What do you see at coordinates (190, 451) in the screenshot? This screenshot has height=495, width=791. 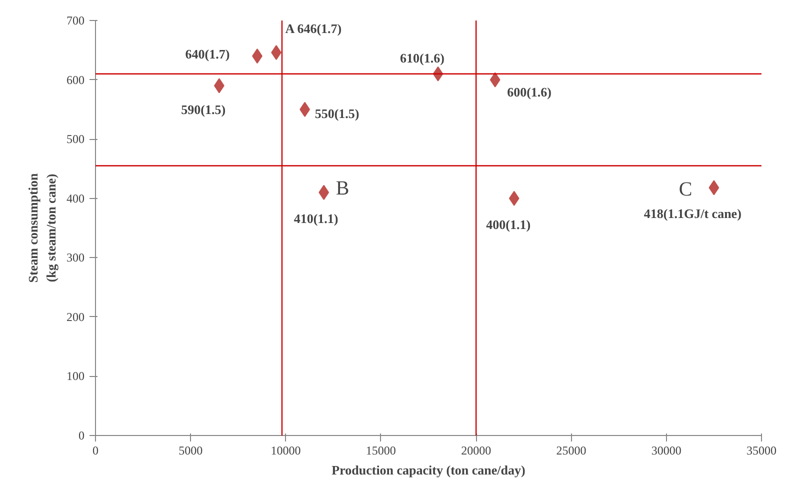 I see `x-tick-label: 5000` at bounding box center [190, 451].